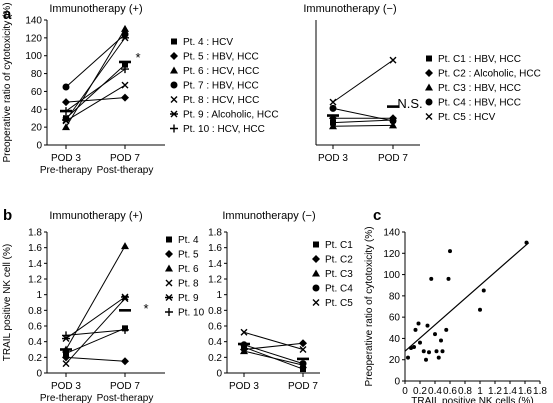  I want to click on b_right-series-line, so click(273, 340).